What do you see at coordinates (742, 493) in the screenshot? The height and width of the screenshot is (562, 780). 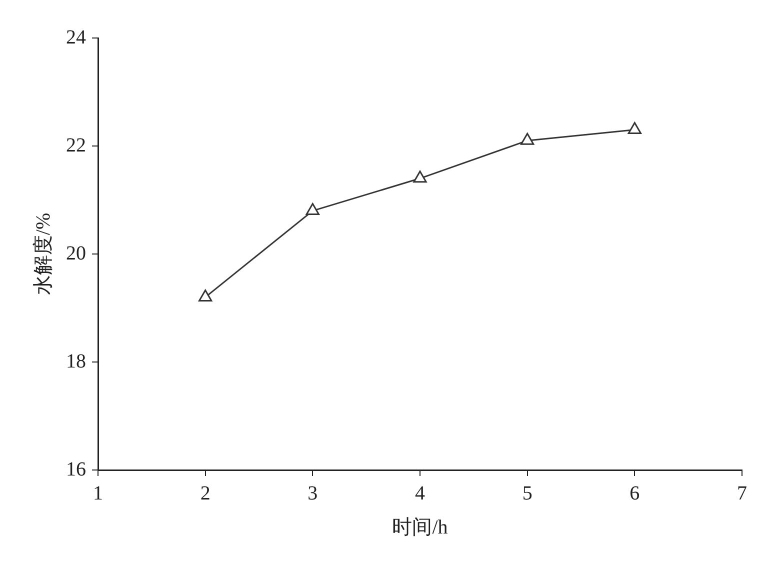 I see `x-tick-label: 7` at bounding box center [742, 493].